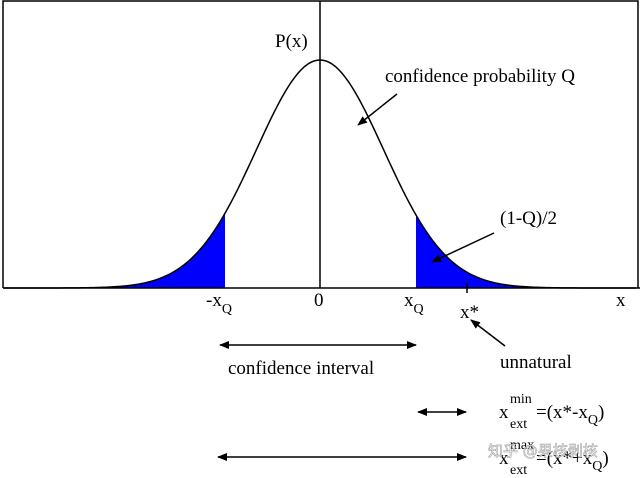  I want to click on pos-q-label: xQ, so click(414, 303).